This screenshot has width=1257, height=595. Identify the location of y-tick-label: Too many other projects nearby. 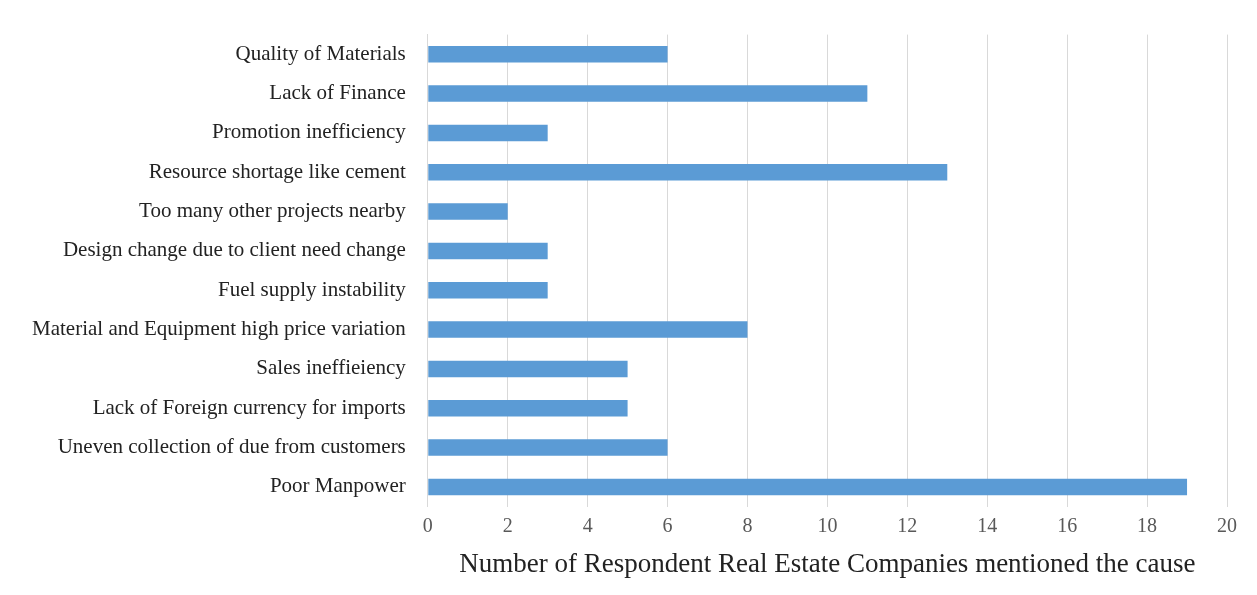
(273, 210).